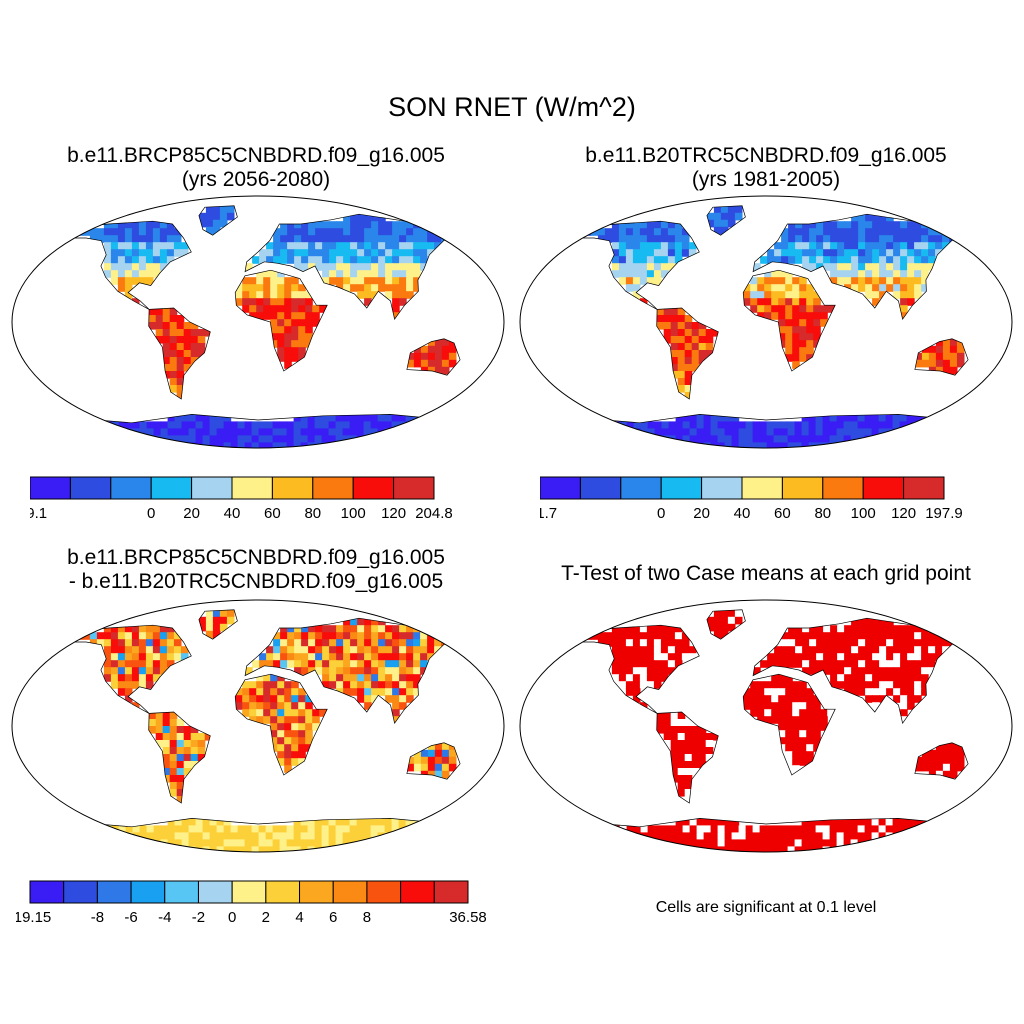  What do you see at coordinates (333, 917) in the screenshot?
I see `colorbar-diff-tick-label-8: 6` at bounding box center [333, 917].